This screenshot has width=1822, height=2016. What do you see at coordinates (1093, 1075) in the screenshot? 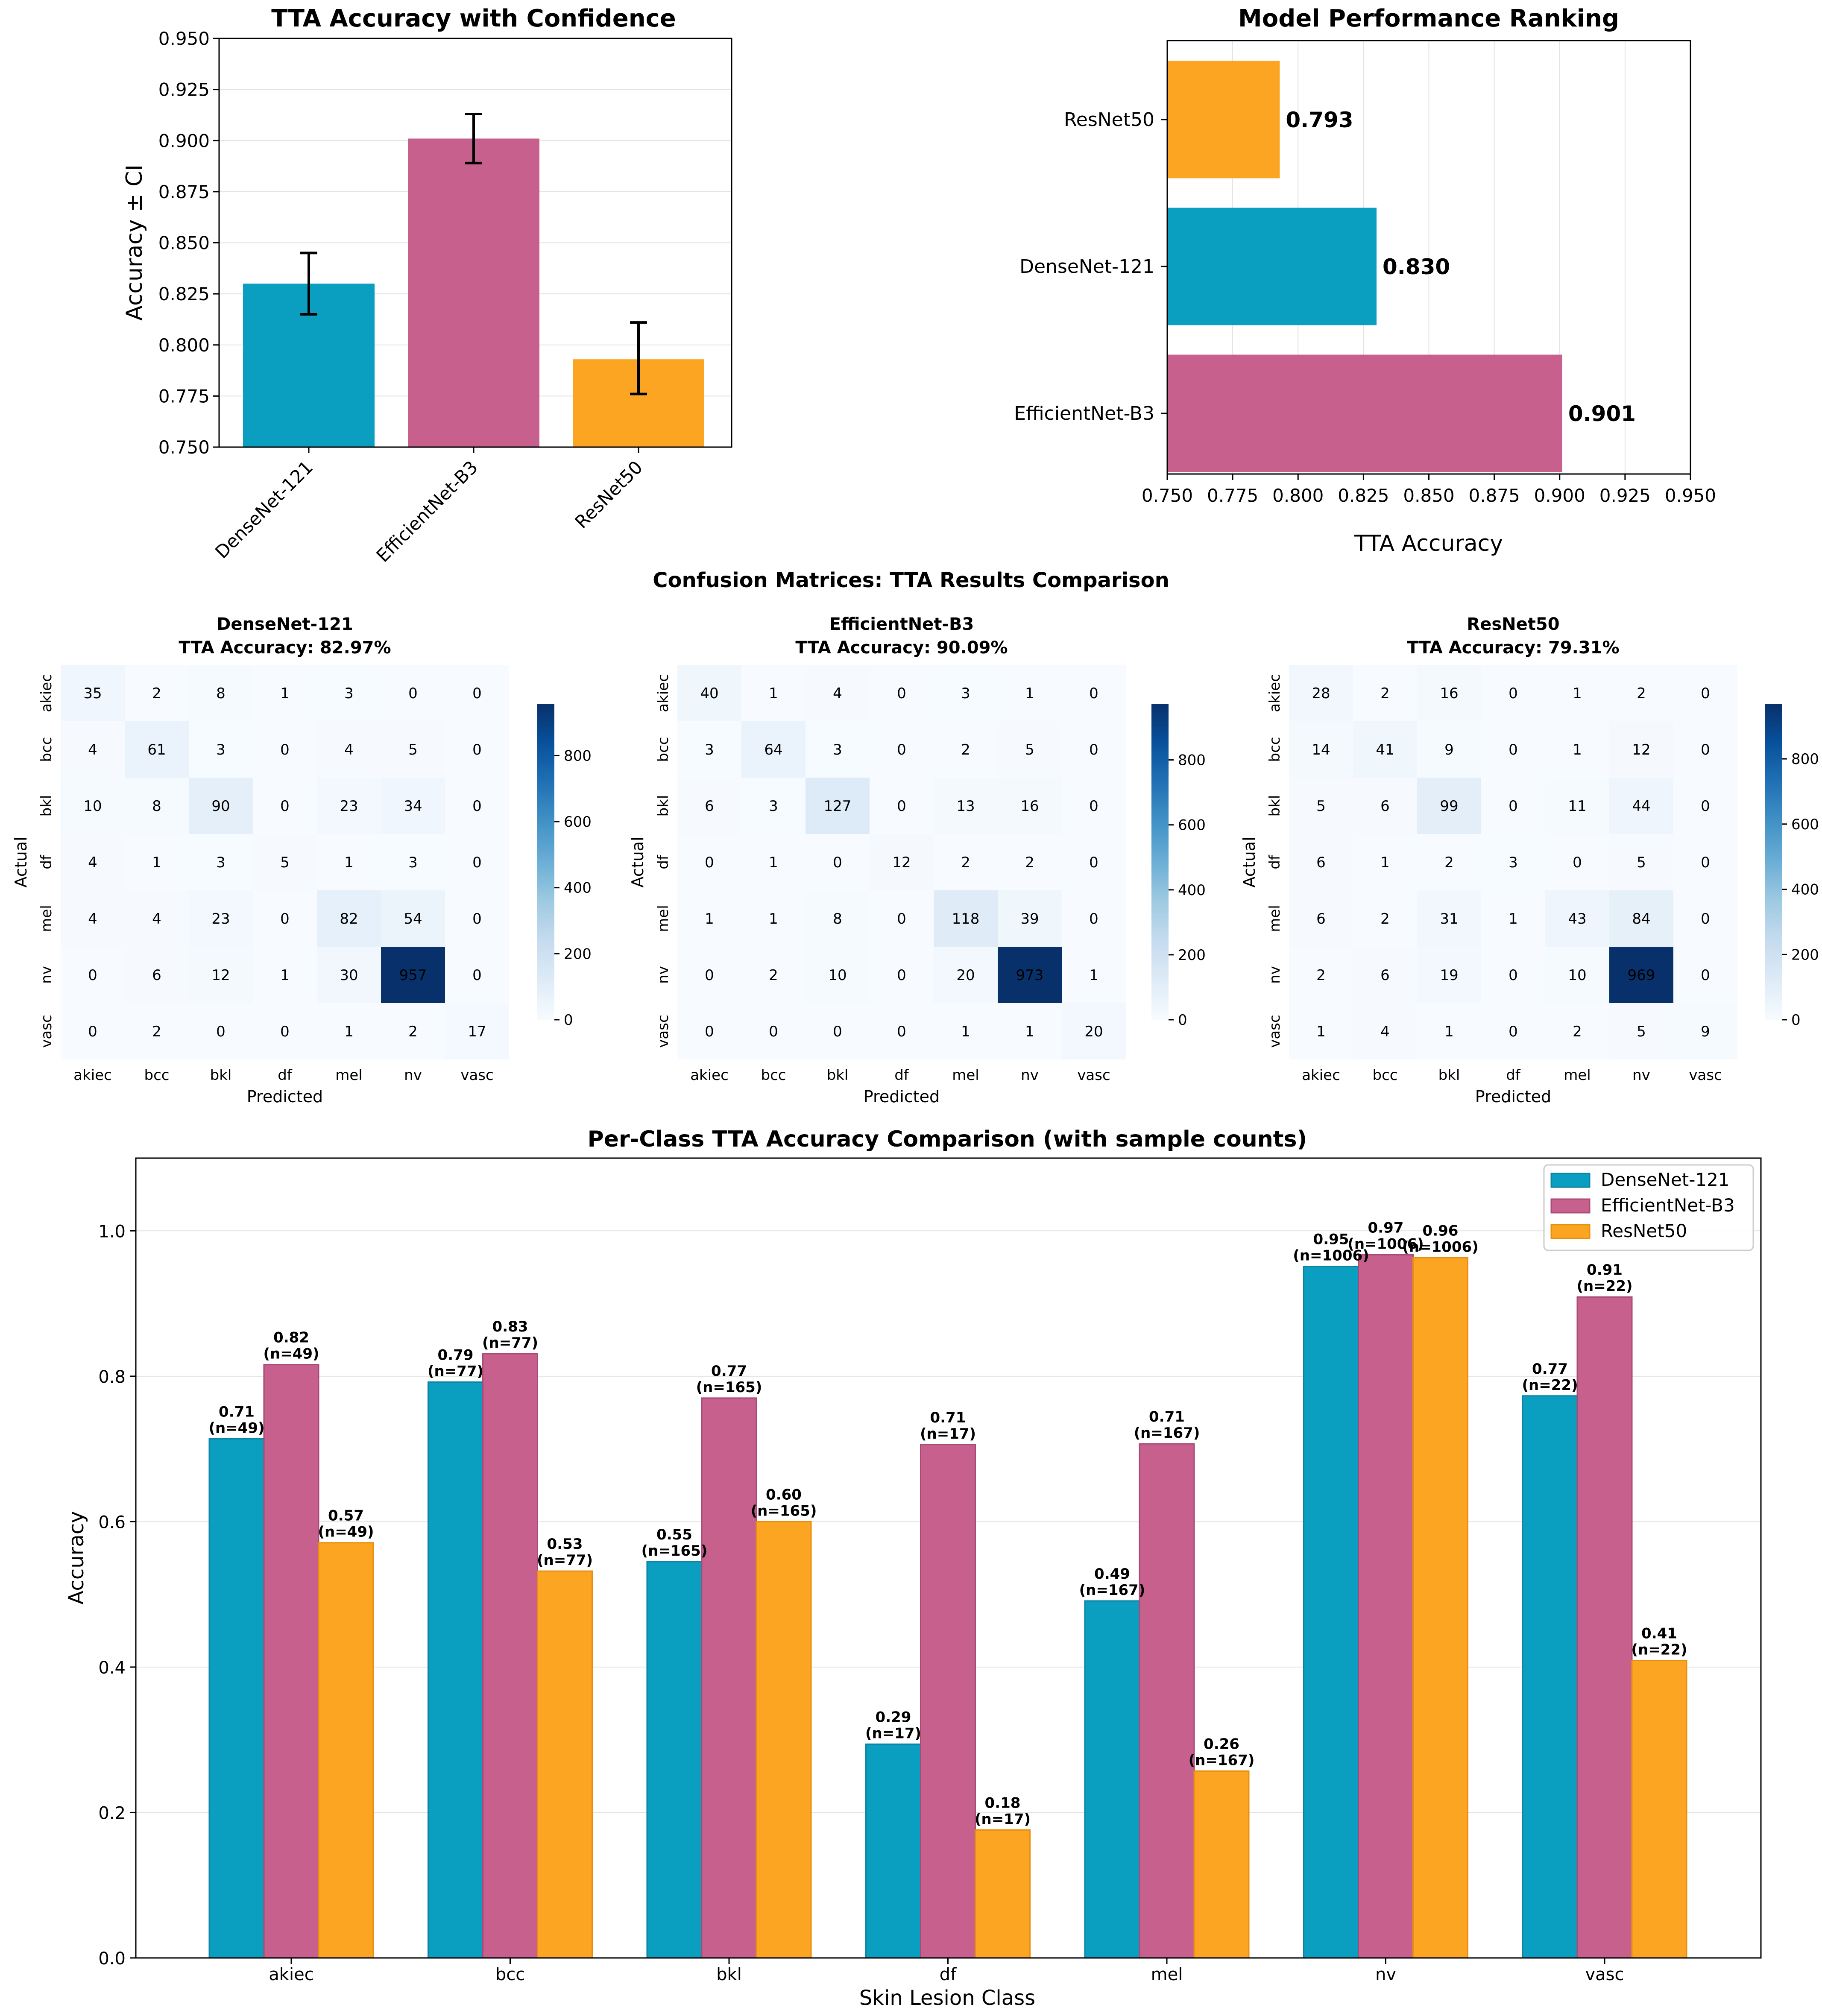
I see `confusion-x-tick-label: vasc` at bounding box center [1093, 1075].